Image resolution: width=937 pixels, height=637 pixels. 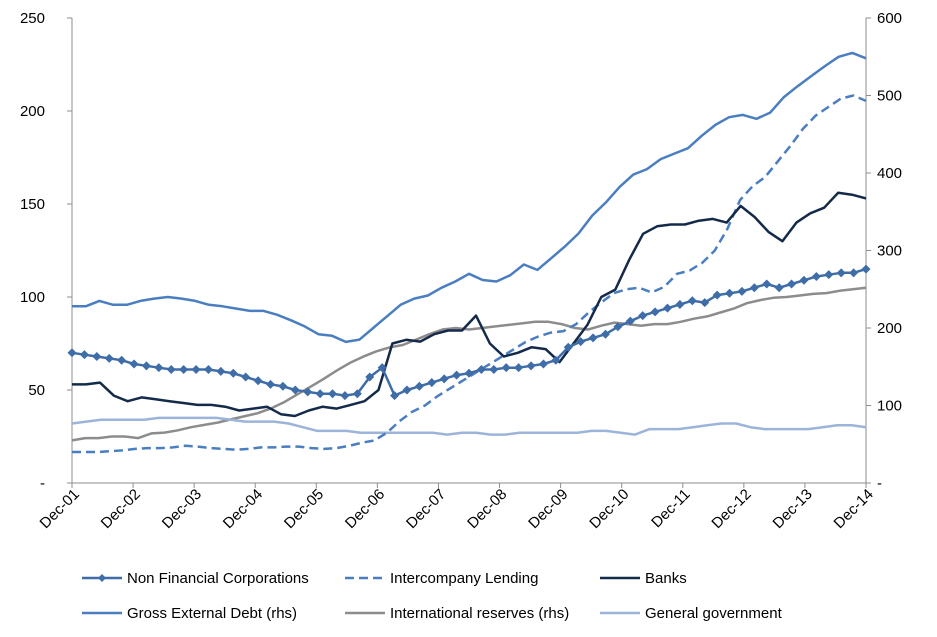 What do you see at coordinates (121, 509) in the screenshot?
I see `x-tick-label: Dec-02` at bounding box center [121, 509].